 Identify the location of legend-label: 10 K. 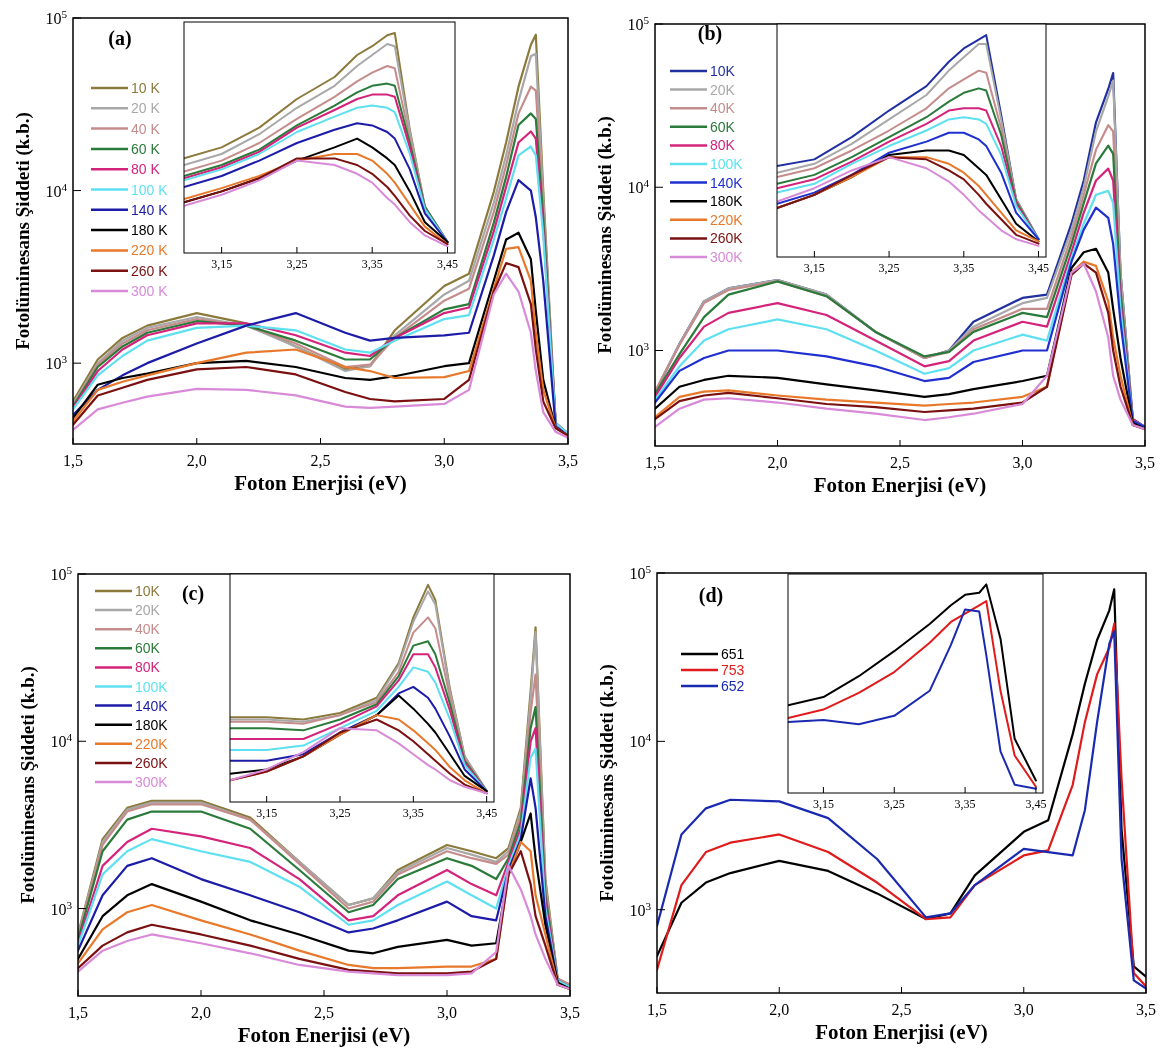
(146, 88).